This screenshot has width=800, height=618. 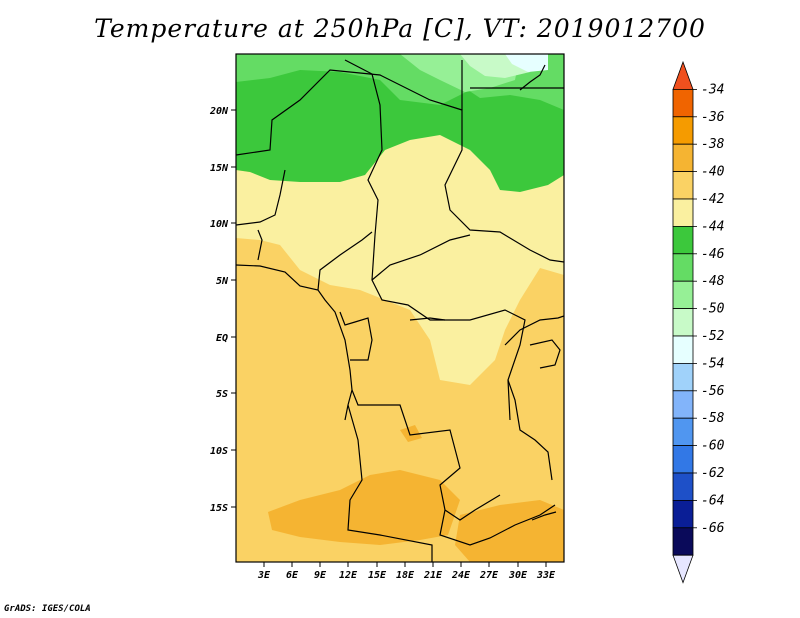 I want to click on colorbar-label: -66, so click(x=713, y=528).